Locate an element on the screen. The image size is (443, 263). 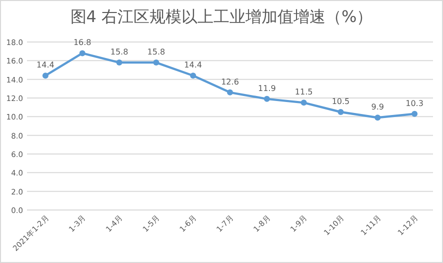
data-label: 11.5 is located at coordinates (303, 92).